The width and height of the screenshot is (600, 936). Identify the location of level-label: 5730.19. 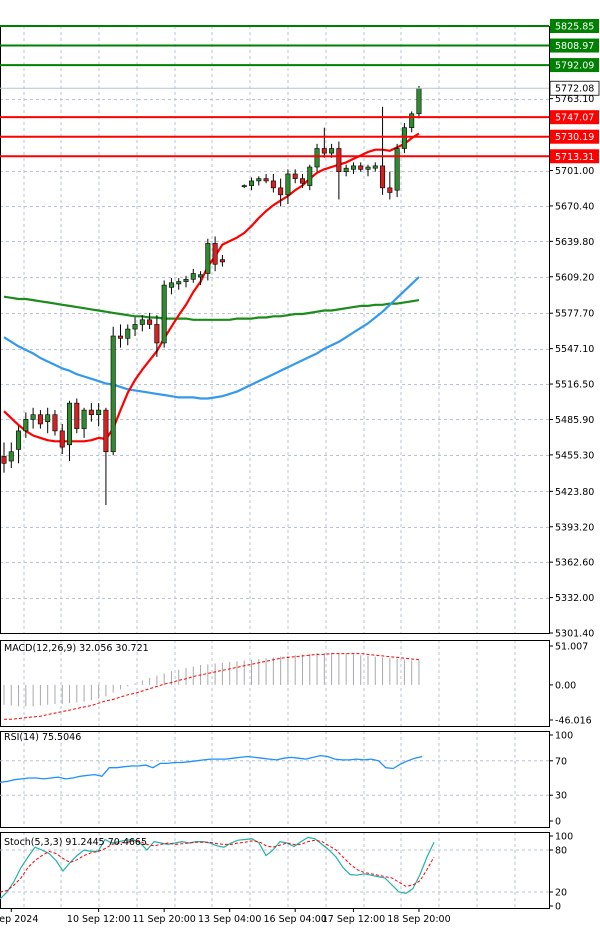
(574, 137).